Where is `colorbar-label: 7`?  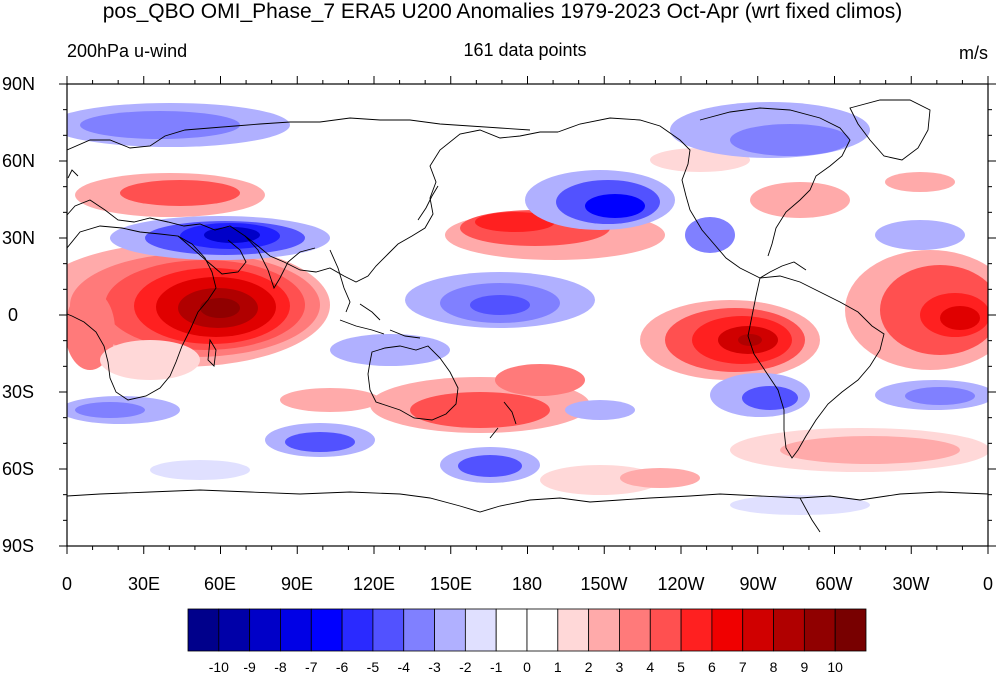 colorbar-label: 7 is located at coordinates (742, 667).